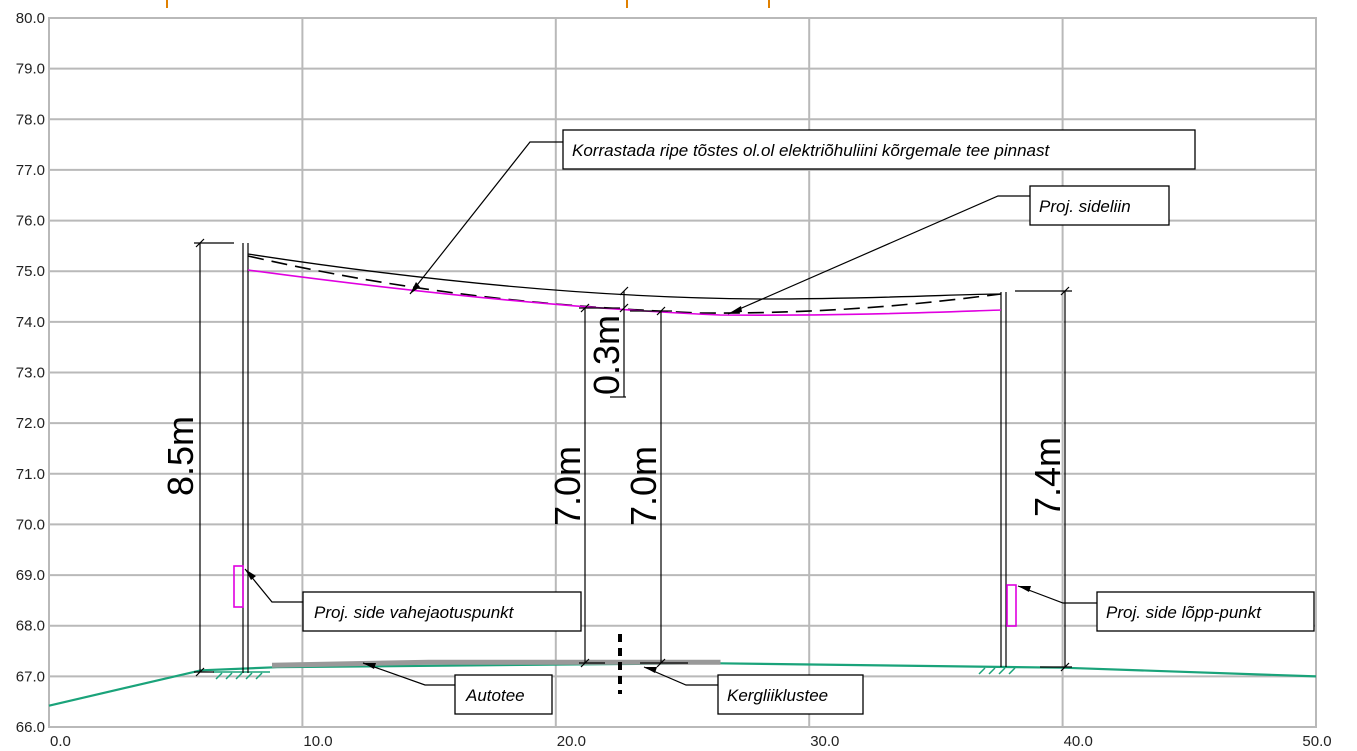 The image size is (1357, 751). I want to click on callout-loopp-punkt: Proj. side lõpp-punkt, so click(1205, 611).